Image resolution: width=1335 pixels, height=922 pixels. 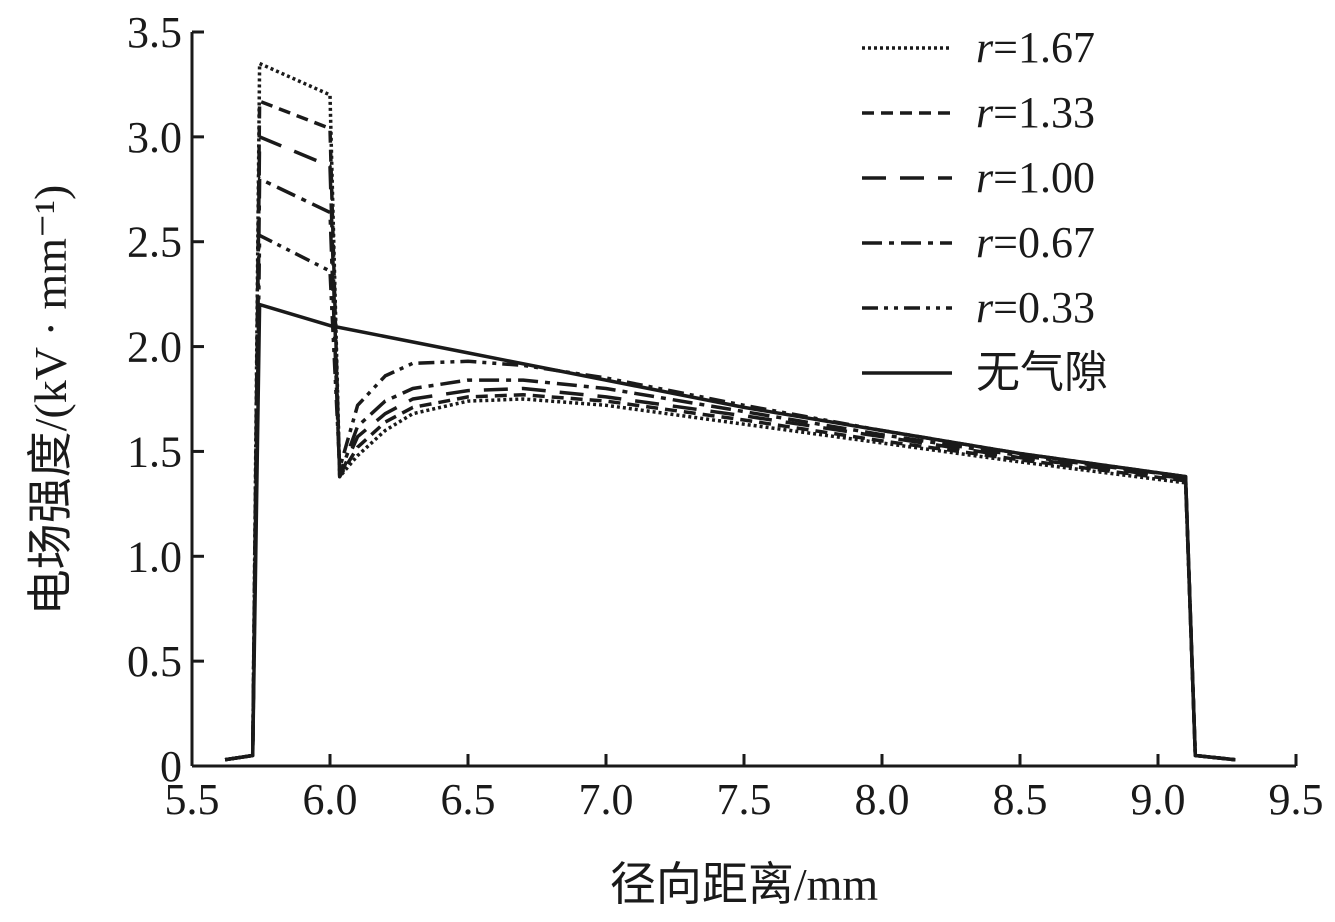 I want to click on y-tick-label: 3.5, so click(x=154, y=32).